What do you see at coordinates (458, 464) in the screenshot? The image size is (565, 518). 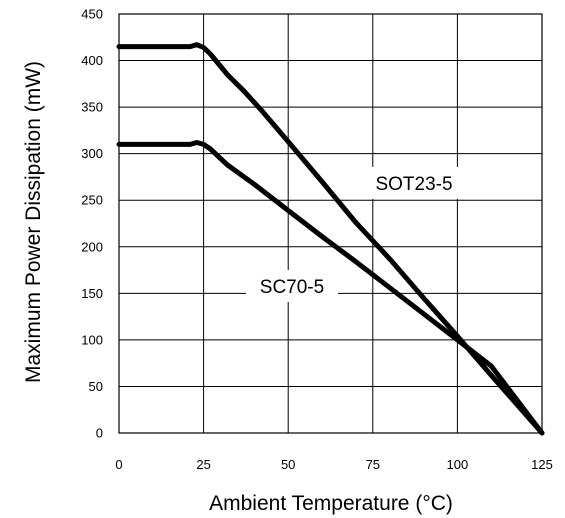 I see `x-tick-label: 100` at bounding box center [458, 464].